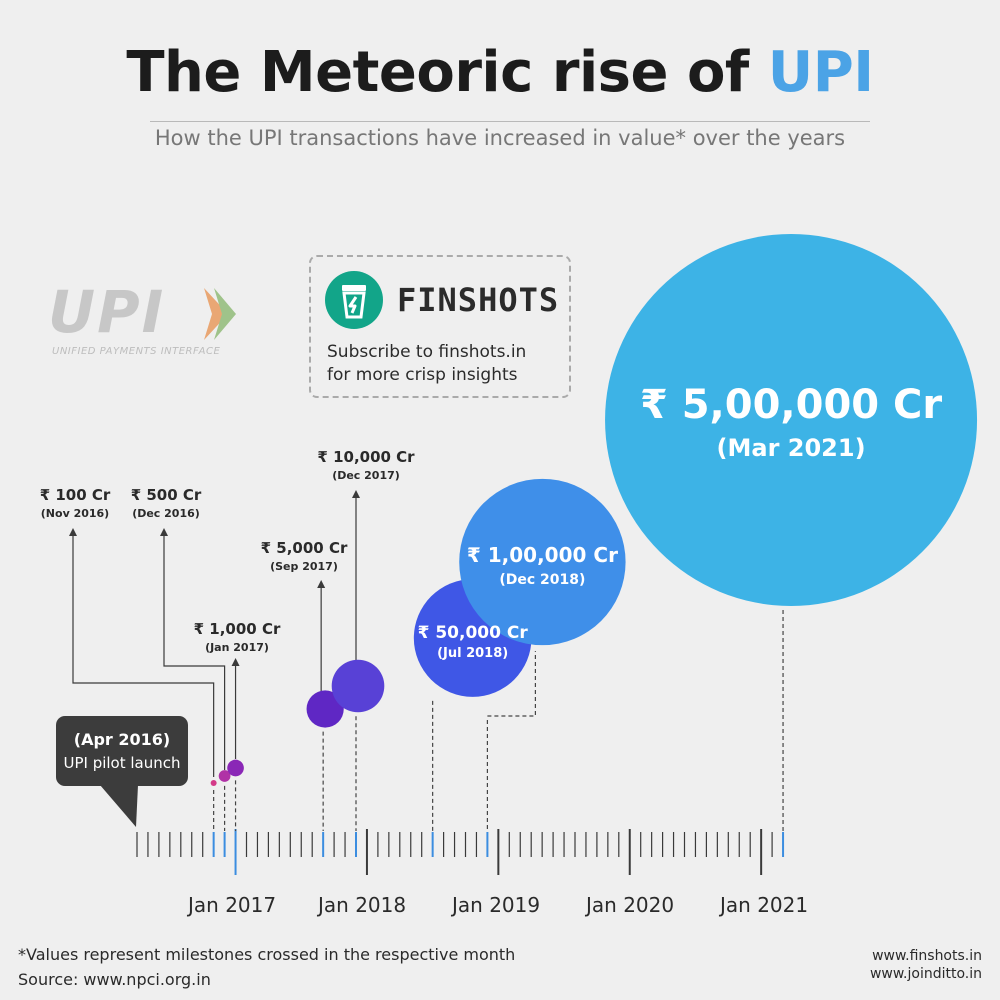  Describe the element at coordinates (927, 956) in the screenshot. I see `site-link-finshots: www.finshots.in` at that location.